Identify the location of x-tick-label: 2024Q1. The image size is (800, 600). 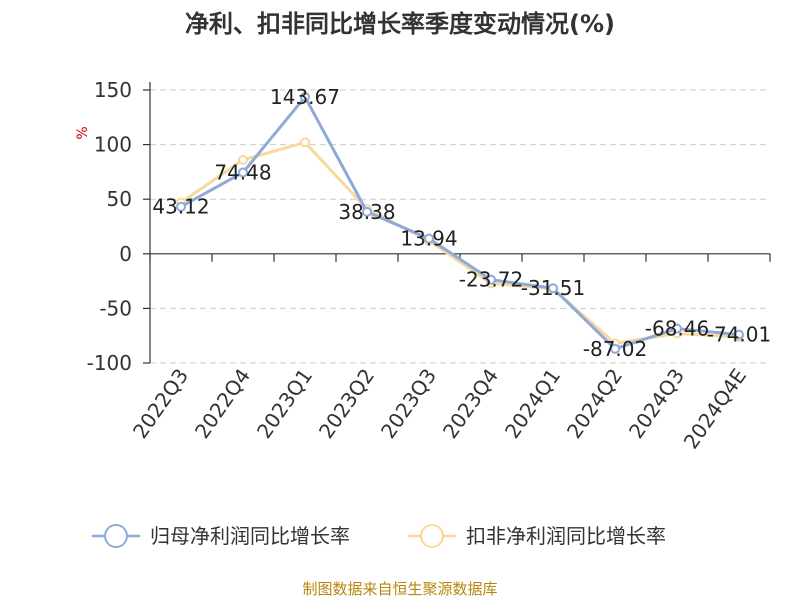
(532, 403).